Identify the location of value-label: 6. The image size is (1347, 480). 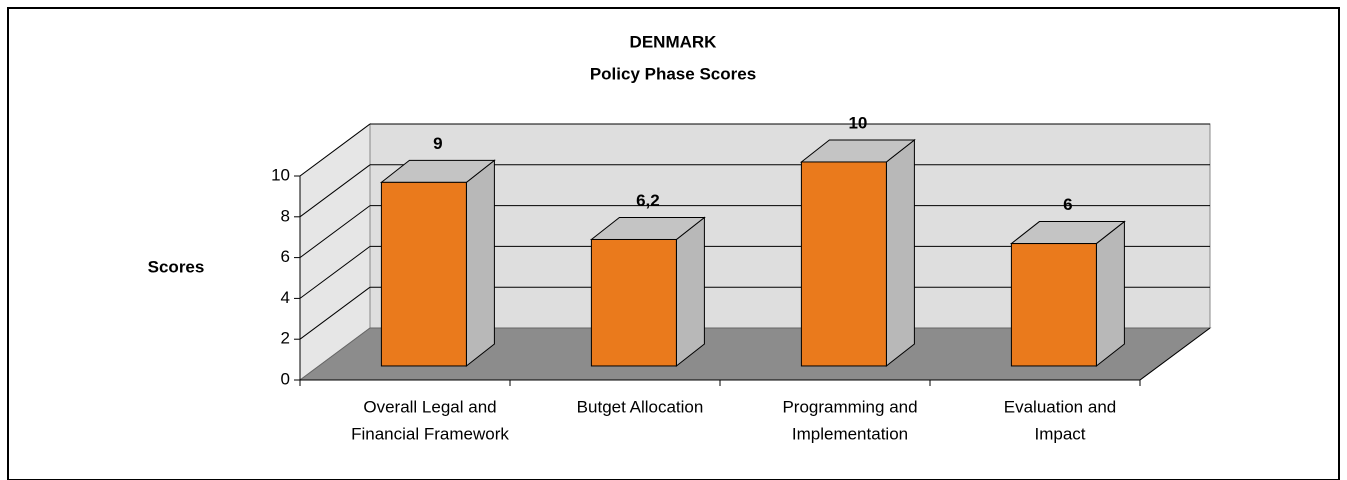
(1067, 204).